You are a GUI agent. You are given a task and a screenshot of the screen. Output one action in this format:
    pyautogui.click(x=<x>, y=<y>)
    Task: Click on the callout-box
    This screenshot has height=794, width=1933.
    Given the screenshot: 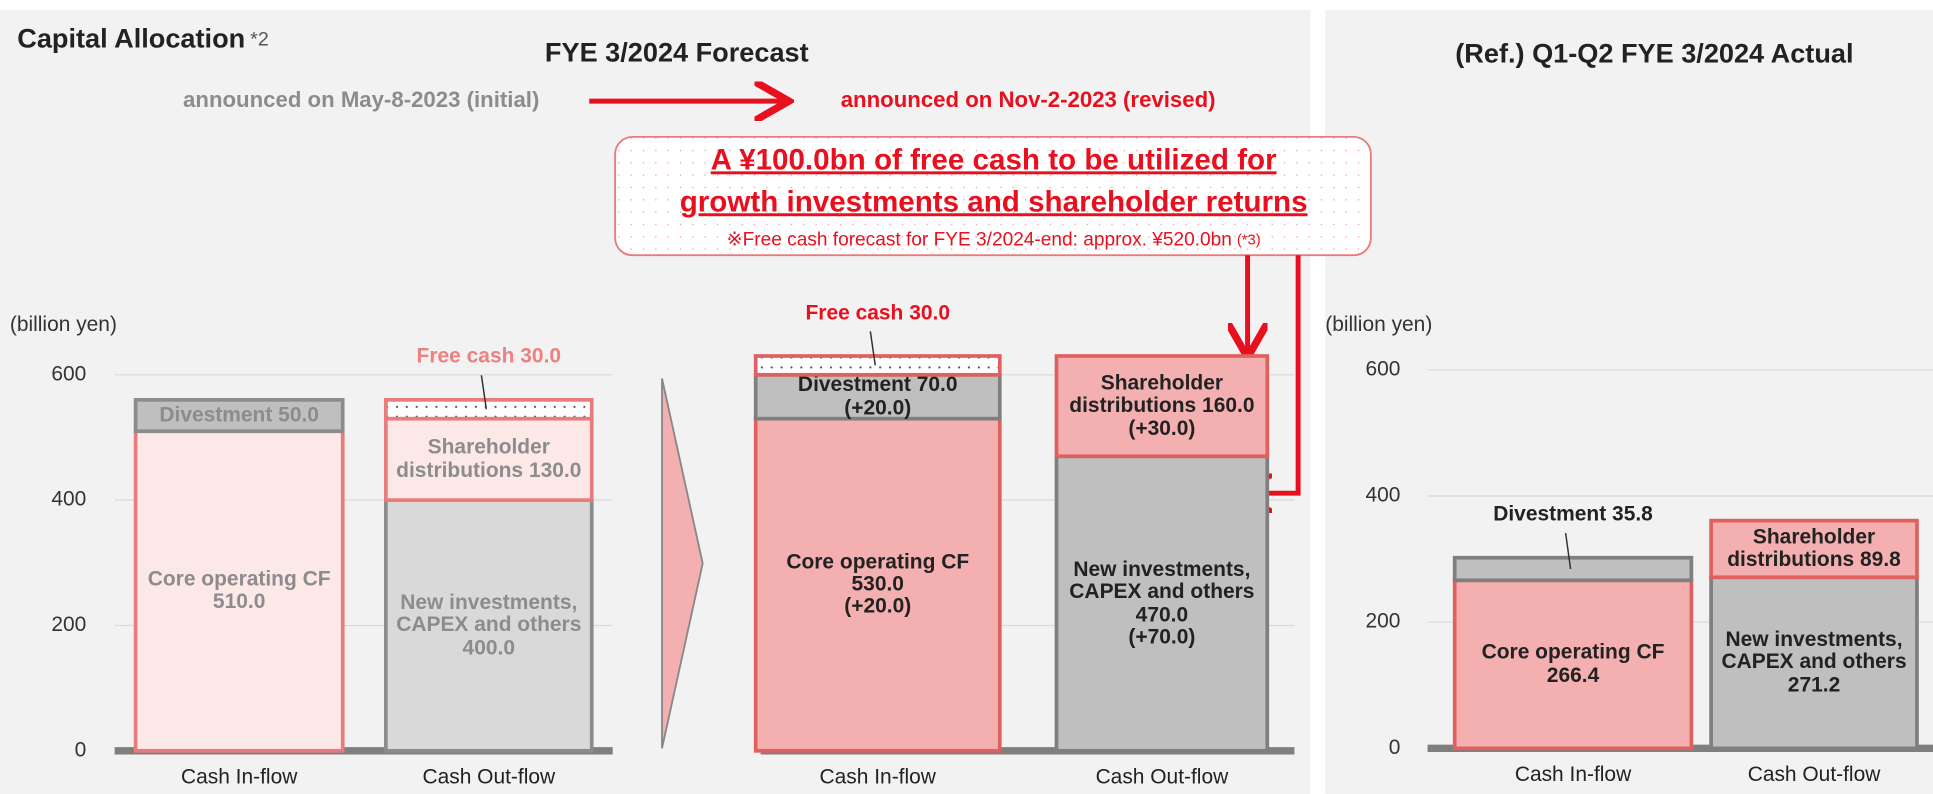 What is the action you would take?
    pyautogui.click(x=993, y=196)
    